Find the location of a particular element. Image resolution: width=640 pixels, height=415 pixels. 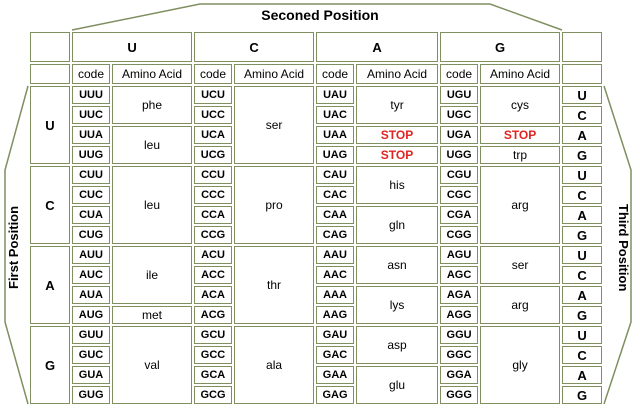

codon-cell: GAC is located at coordinates (335, 355).